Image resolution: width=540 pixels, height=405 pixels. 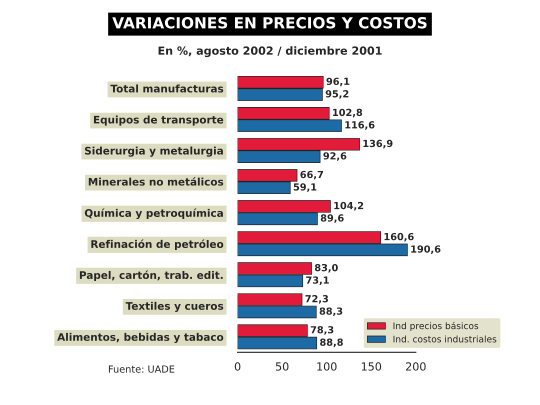 What do you see at coordinates (327, 366) in the screenshot?
I see `x-tick-label: 100` at bounding box center [327, 366].